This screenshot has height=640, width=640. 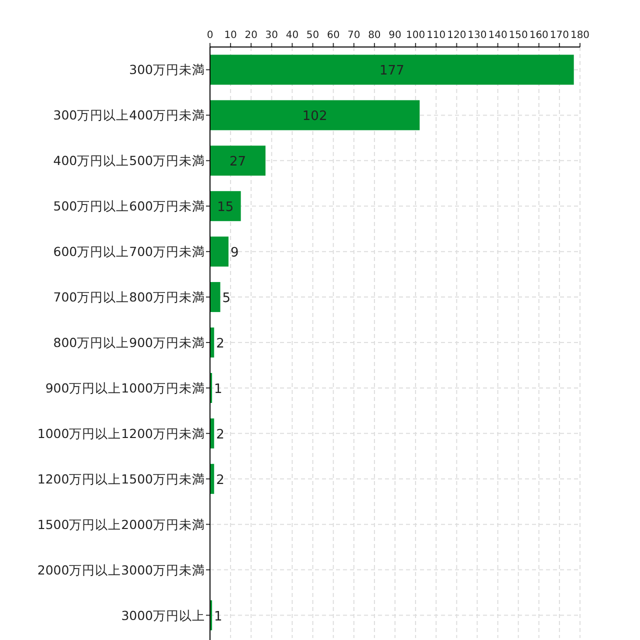 What do you see at coordinates (271, 35) in the screenshot?
I see `x-tick-label: 30` at bounding box center [271, 35].